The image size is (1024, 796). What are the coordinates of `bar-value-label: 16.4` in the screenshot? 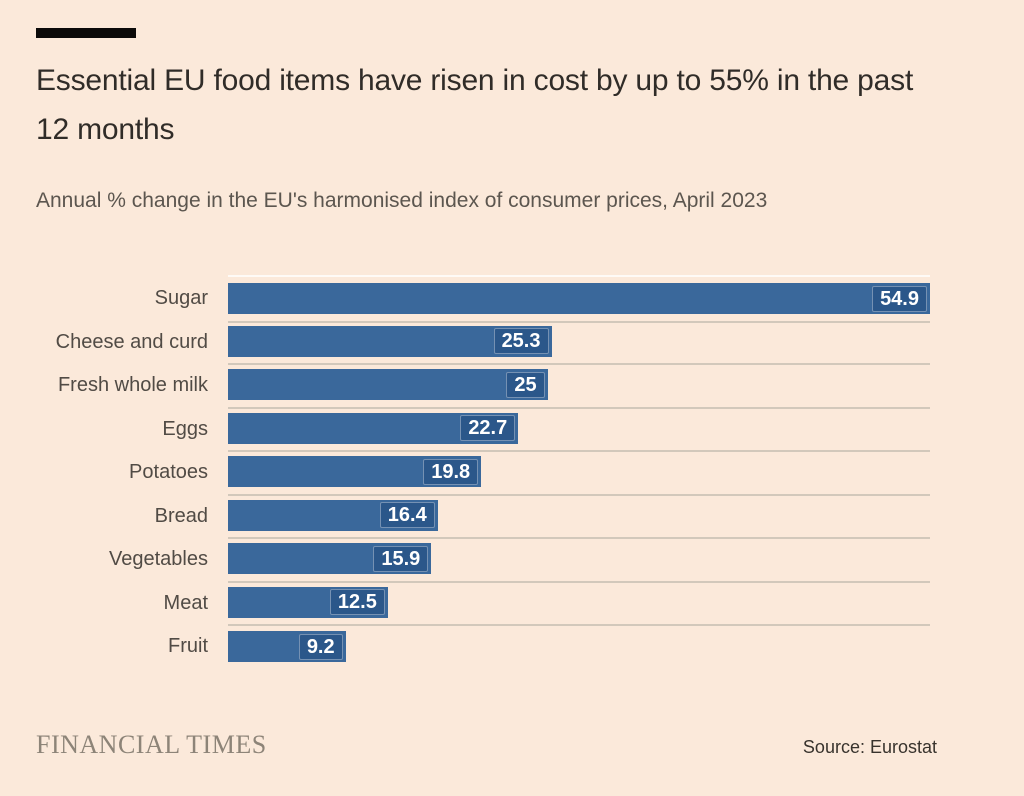 It's located at (407, 515).